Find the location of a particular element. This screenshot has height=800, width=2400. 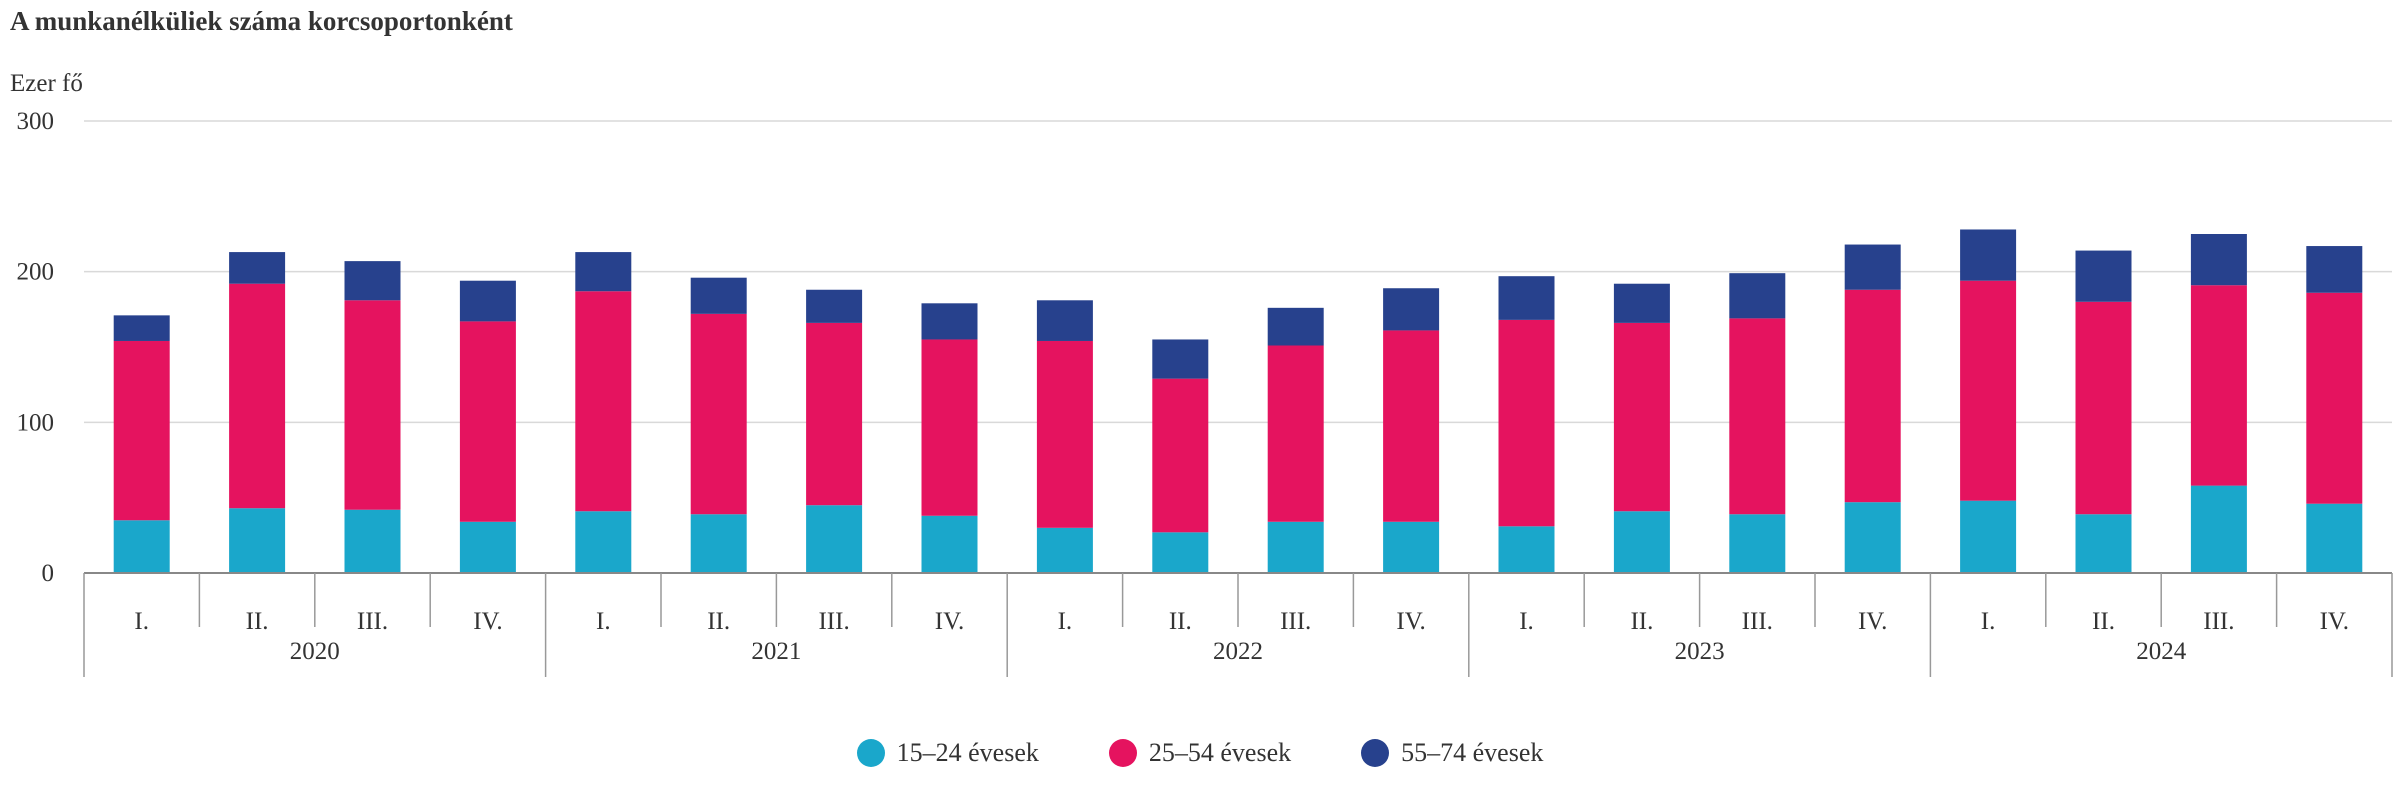

legend-item: 55–74 évesek is located at coordinates (1452, 753).